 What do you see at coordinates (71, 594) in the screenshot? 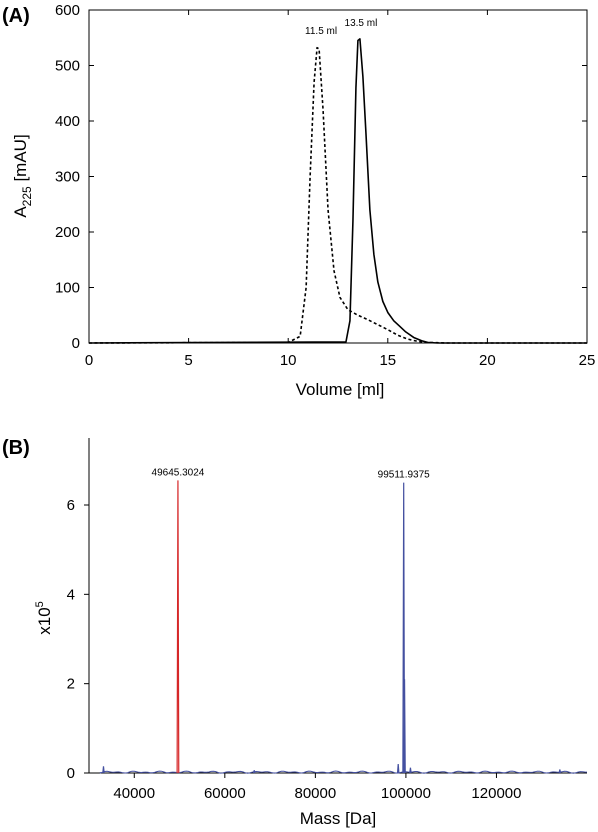
I see `panel-b-y-tick-label: 4` at bounding box center [71, 594].